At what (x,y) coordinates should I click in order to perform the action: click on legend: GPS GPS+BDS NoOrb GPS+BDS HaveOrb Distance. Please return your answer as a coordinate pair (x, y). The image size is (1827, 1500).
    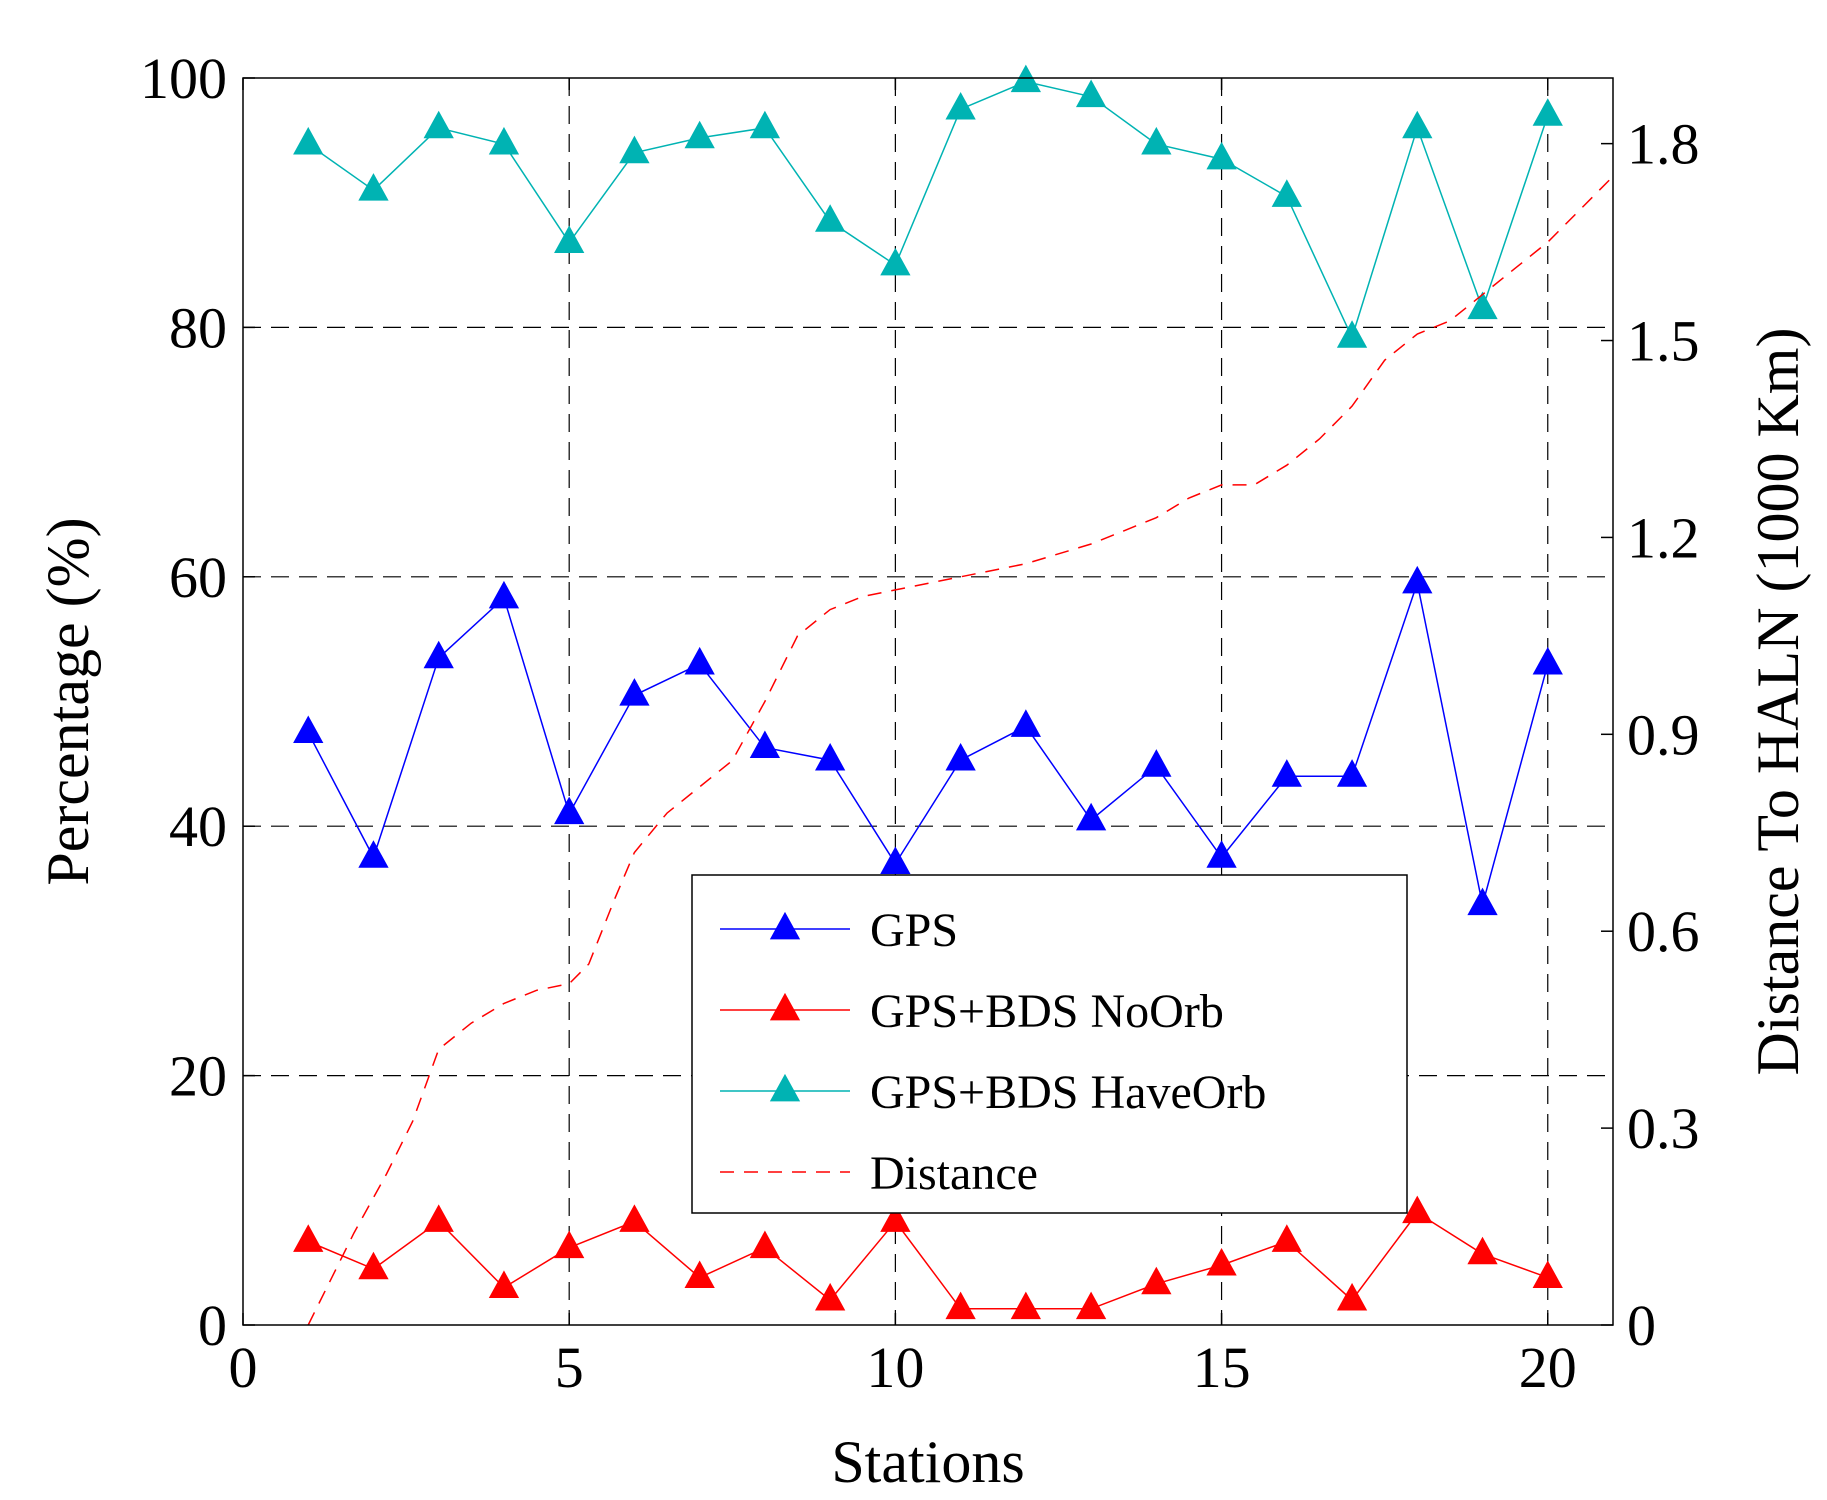
    Looking at the image, I should click on (1049, 1044).